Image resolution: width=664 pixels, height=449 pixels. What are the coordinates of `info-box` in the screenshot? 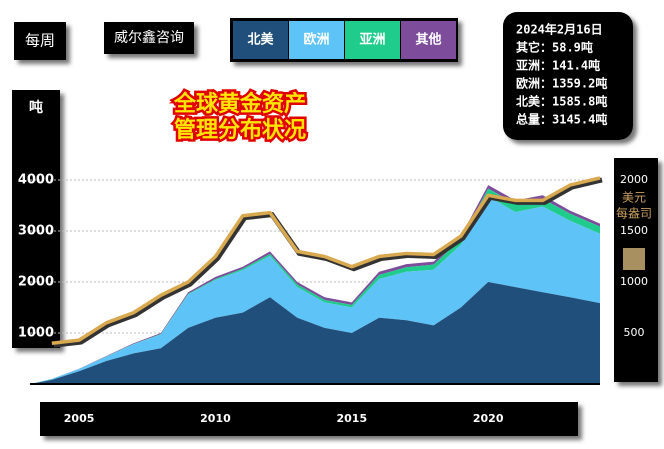 It's located at (568, 76).